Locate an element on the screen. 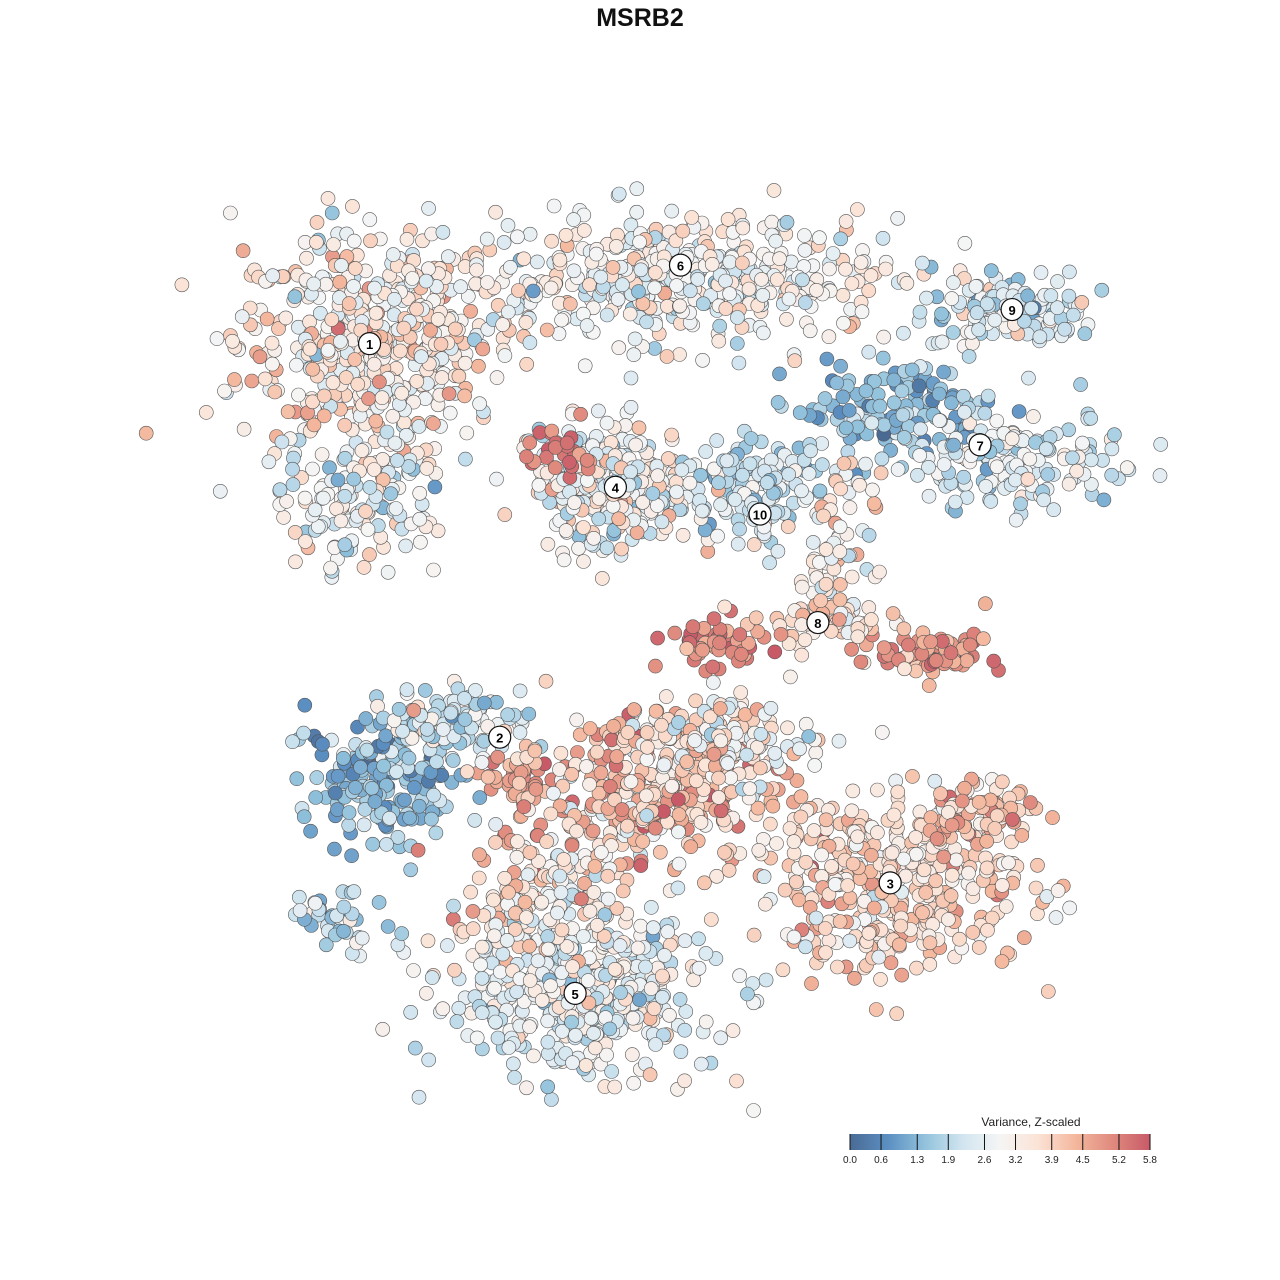  cluster-label-text: 10 is located at coordinates (760, 515).